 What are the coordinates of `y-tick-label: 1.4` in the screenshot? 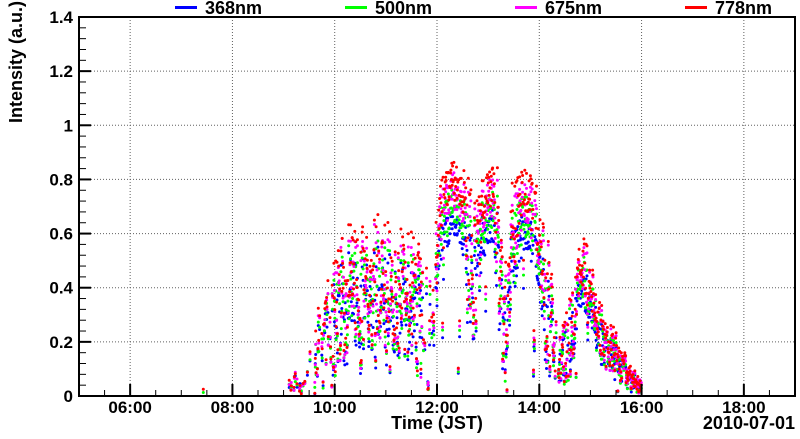 It's located at (61, 17).